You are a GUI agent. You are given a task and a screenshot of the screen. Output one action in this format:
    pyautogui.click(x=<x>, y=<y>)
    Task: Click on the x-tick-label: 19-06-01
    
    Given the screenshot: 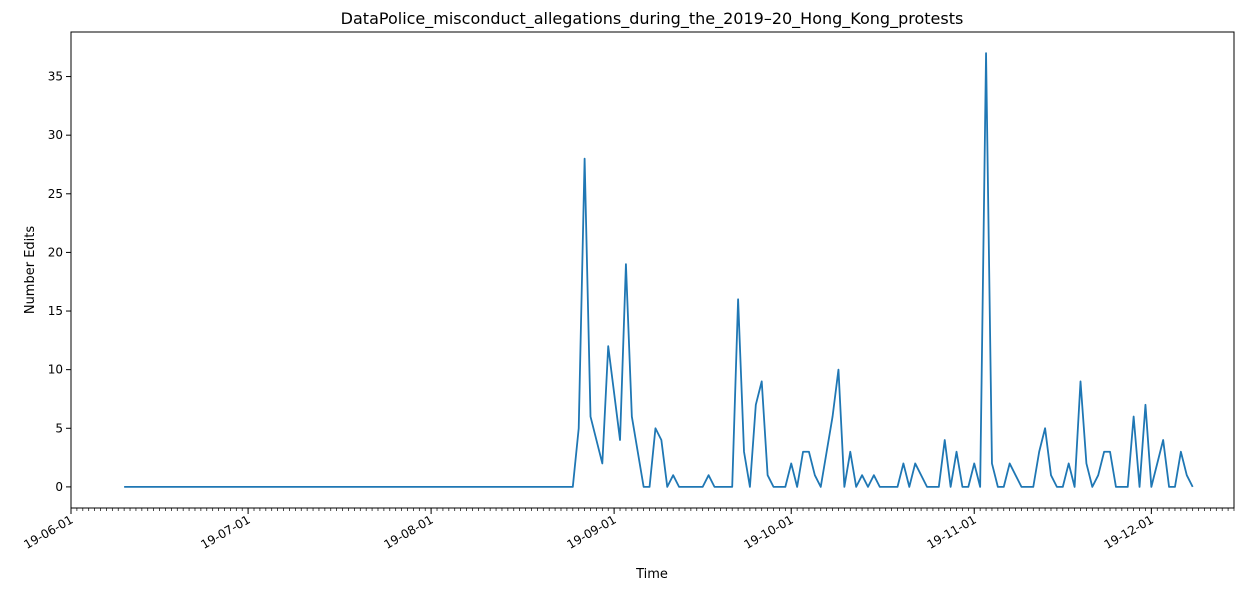 What is the action you would take?
    pyautogui.click(x=48, y=531)
    